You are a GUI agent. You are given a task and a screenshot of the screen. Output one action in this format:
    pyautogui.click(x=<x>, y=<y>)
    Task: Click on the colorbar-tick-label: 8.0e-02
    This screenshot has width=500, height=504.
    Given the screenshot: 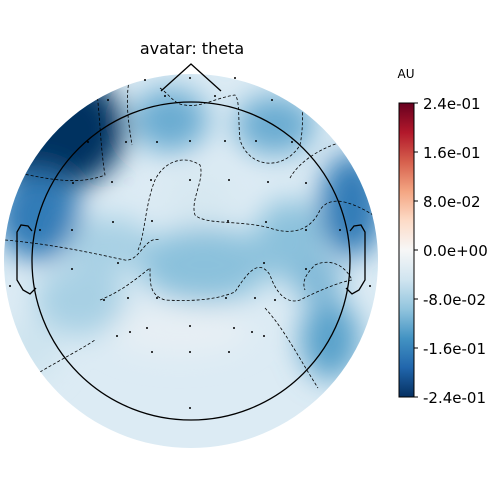 What is the action you would take?
    pyautogui.click(x=452, y=202)
    